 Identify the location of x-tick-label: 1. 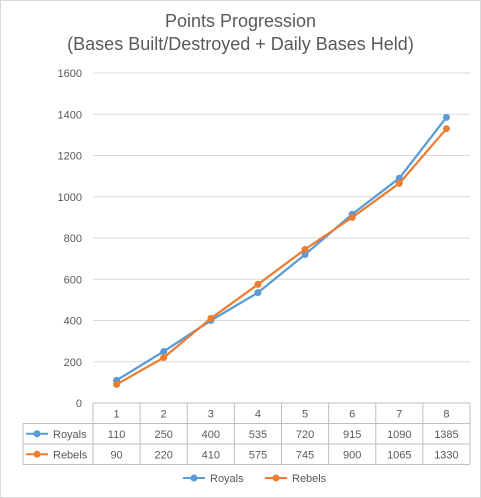
(117, 414).